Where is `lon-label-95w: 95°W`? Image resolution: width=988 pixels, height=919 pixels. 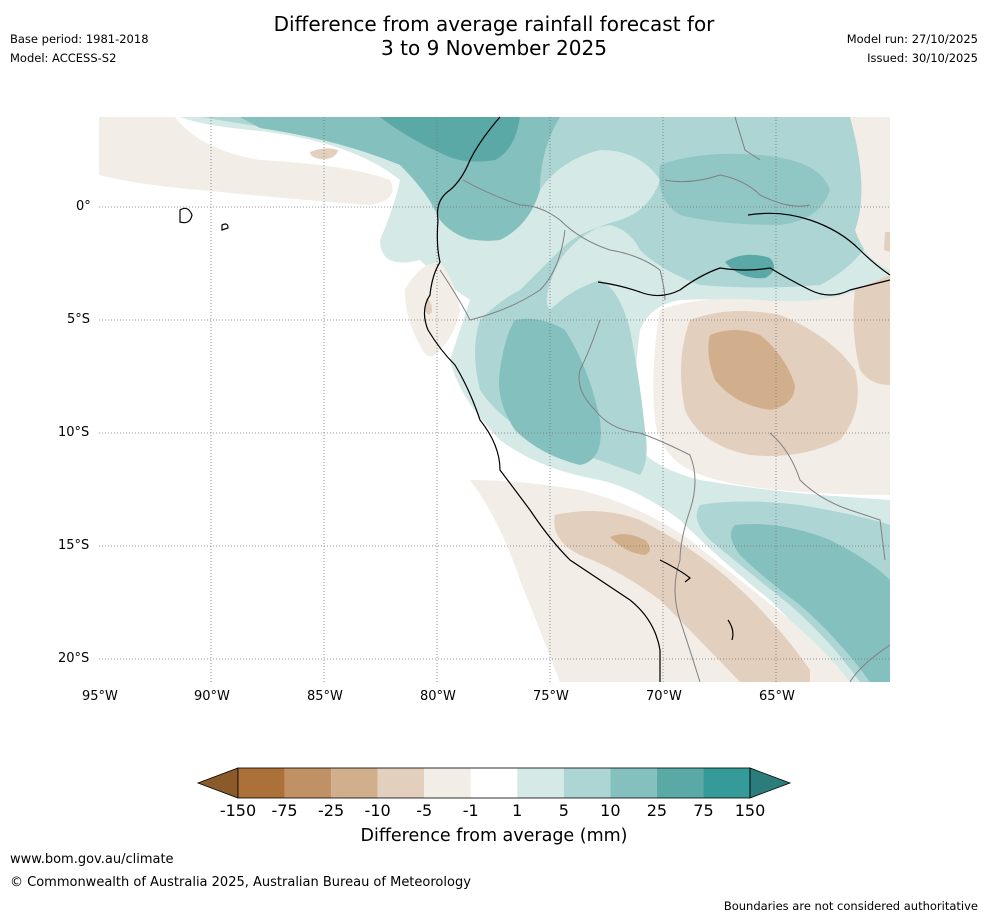 lon-label-95w: 95°W is located at coordinates (100, 696).